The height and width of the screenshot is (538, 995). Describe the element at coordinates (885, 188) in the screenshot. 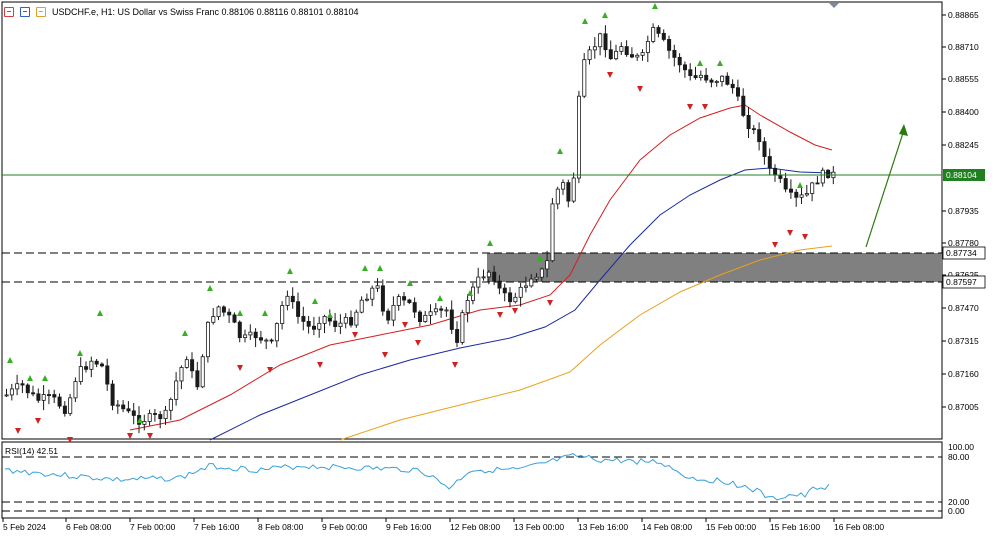

I see `trend-arrow-line` at that location.